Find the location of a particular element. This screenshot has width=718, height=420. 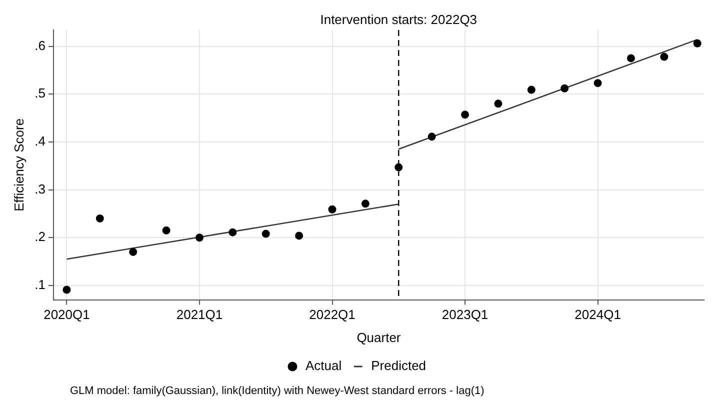

x-tick-label: 2021Q1 is located at coordinates (199, 314).